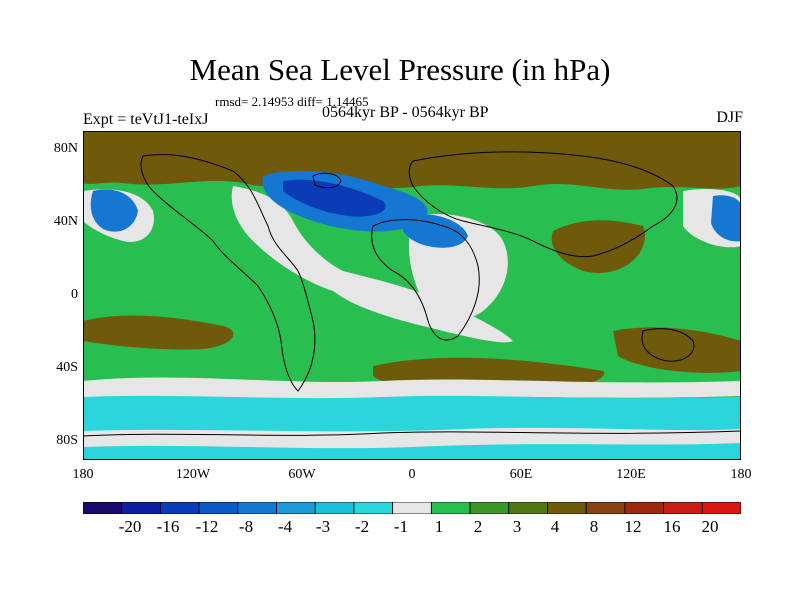  Describe the element at coordinates (631, 474) in the screenshot. I see `lon-label-120e: 120E` at that location.